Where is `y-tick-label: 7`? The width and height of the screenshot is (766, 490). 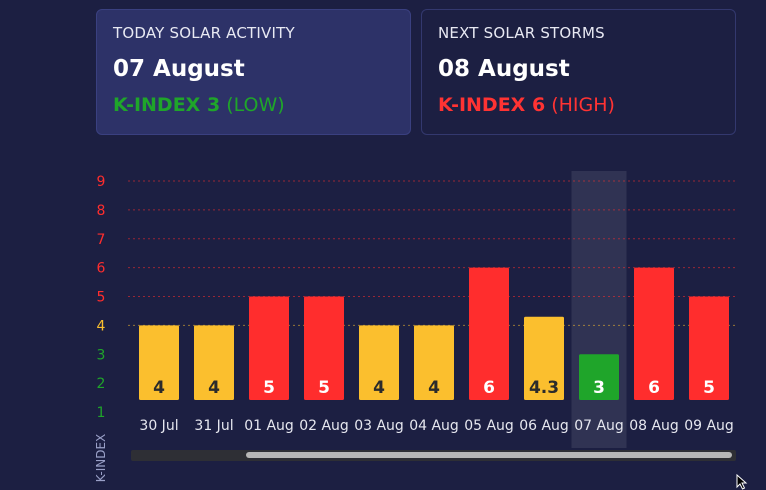
y-tick-label: 7 is located at coordinates (101, 240).